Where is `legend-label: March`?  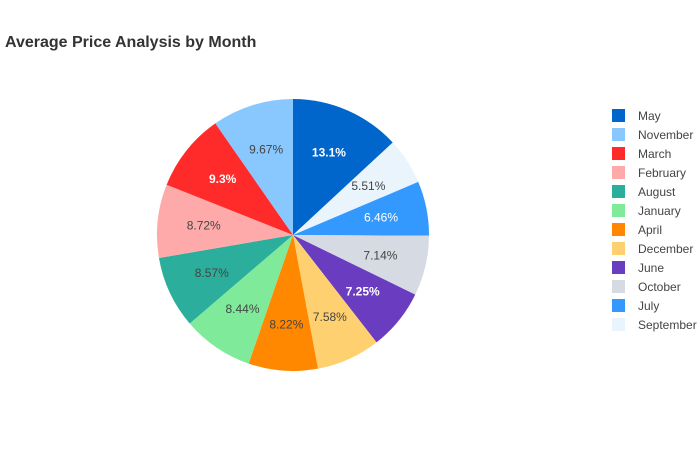 legend-label: March is located at coordinates (655, 153).